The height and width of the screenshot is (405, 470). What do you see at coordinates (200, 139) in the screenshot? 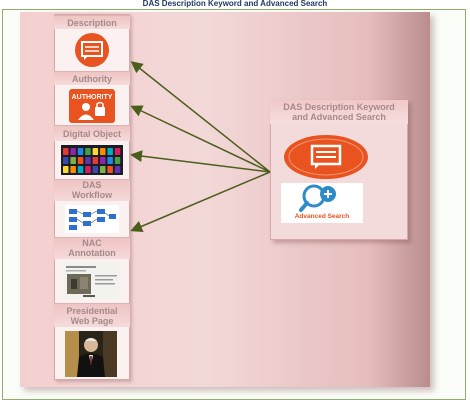
I see `arrow-to-authority` at bounding box center [200, 139].